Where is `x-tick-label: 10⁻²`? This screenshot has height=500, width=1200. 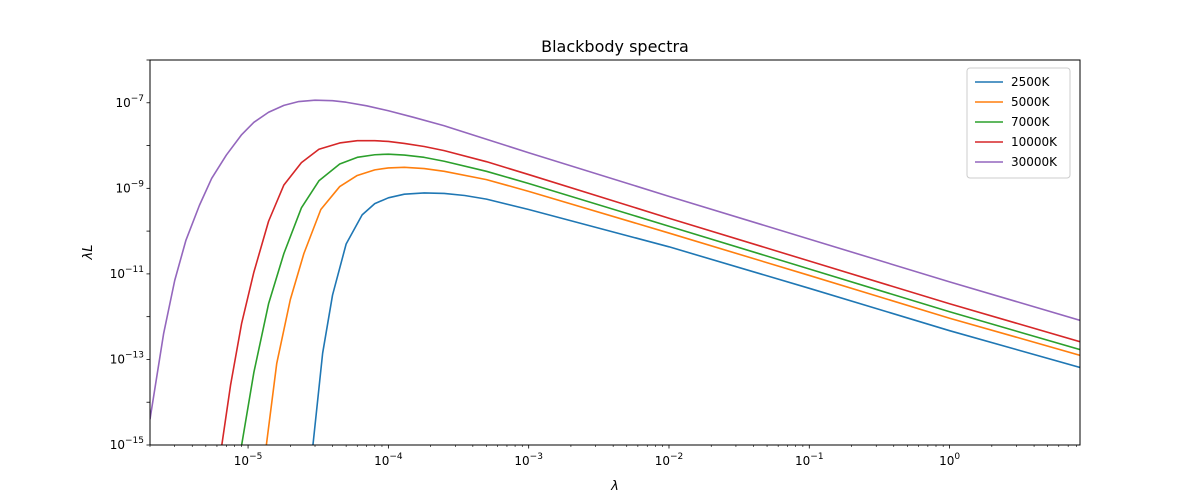
x-tick-label: 10⁻² is located at coordinates (669, 460).